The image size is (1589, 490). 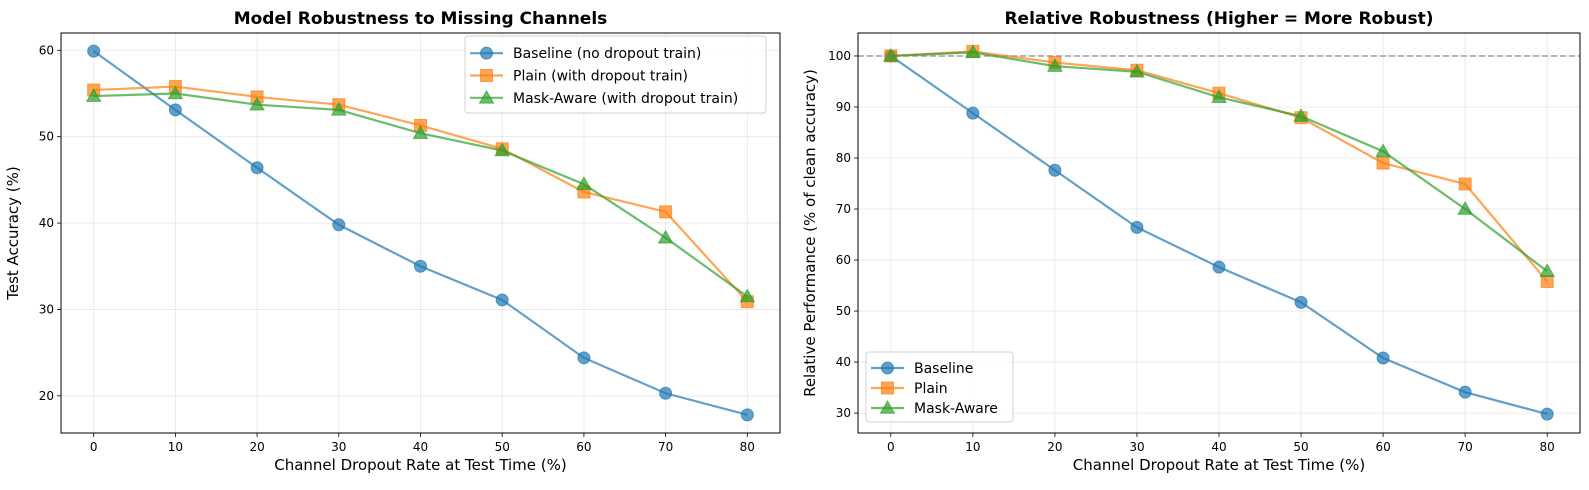 I want to click on x-tick-label: 50, so click(x=502, y=447).